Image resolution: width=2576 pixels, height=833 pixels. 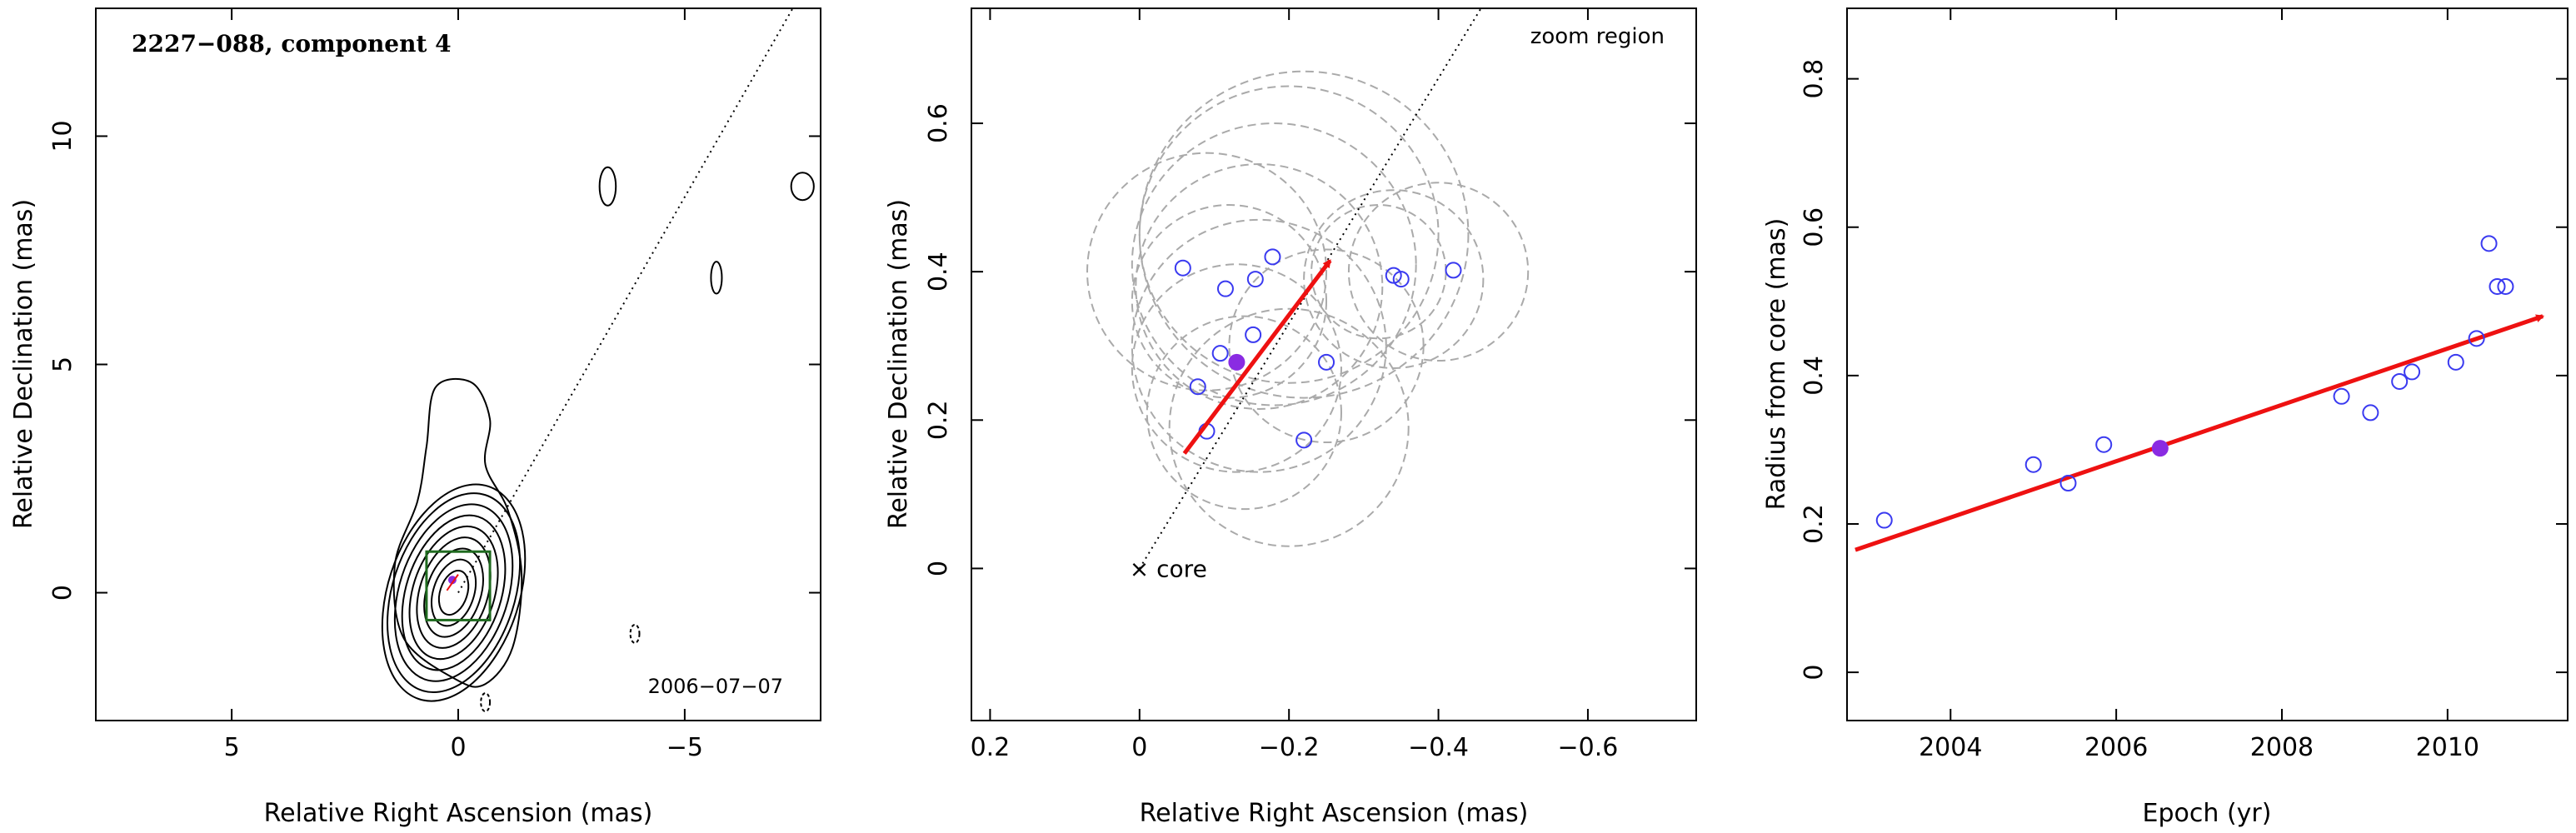 What do you see at coordinates (2282, 747) in the screenshot?
I see `p3-xtick-label: 2008` at bounding box center [2282, 747].